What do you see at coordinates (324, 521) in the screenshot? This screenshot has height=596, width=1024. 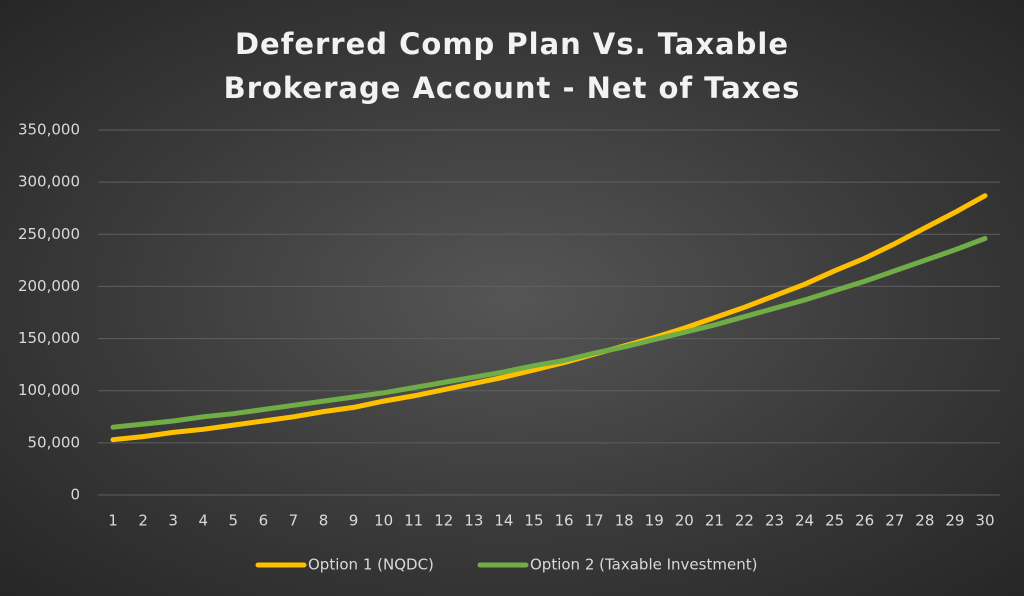 I see `x-tick-label: 8` at bounding box center [324, 521].